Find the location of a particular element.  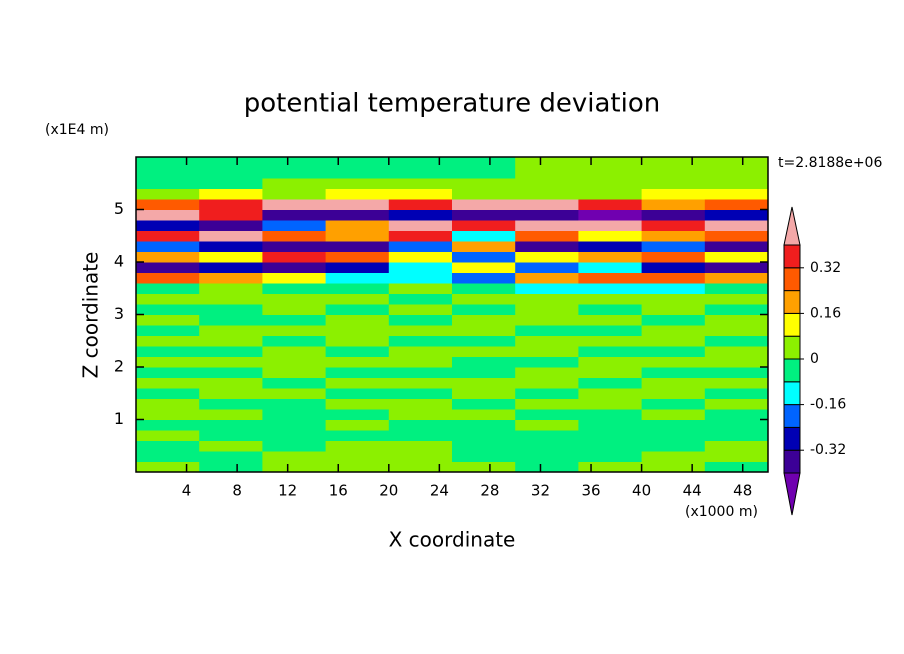

colorbar-tick-label: 0.16 is located at coordinates (825, 313).